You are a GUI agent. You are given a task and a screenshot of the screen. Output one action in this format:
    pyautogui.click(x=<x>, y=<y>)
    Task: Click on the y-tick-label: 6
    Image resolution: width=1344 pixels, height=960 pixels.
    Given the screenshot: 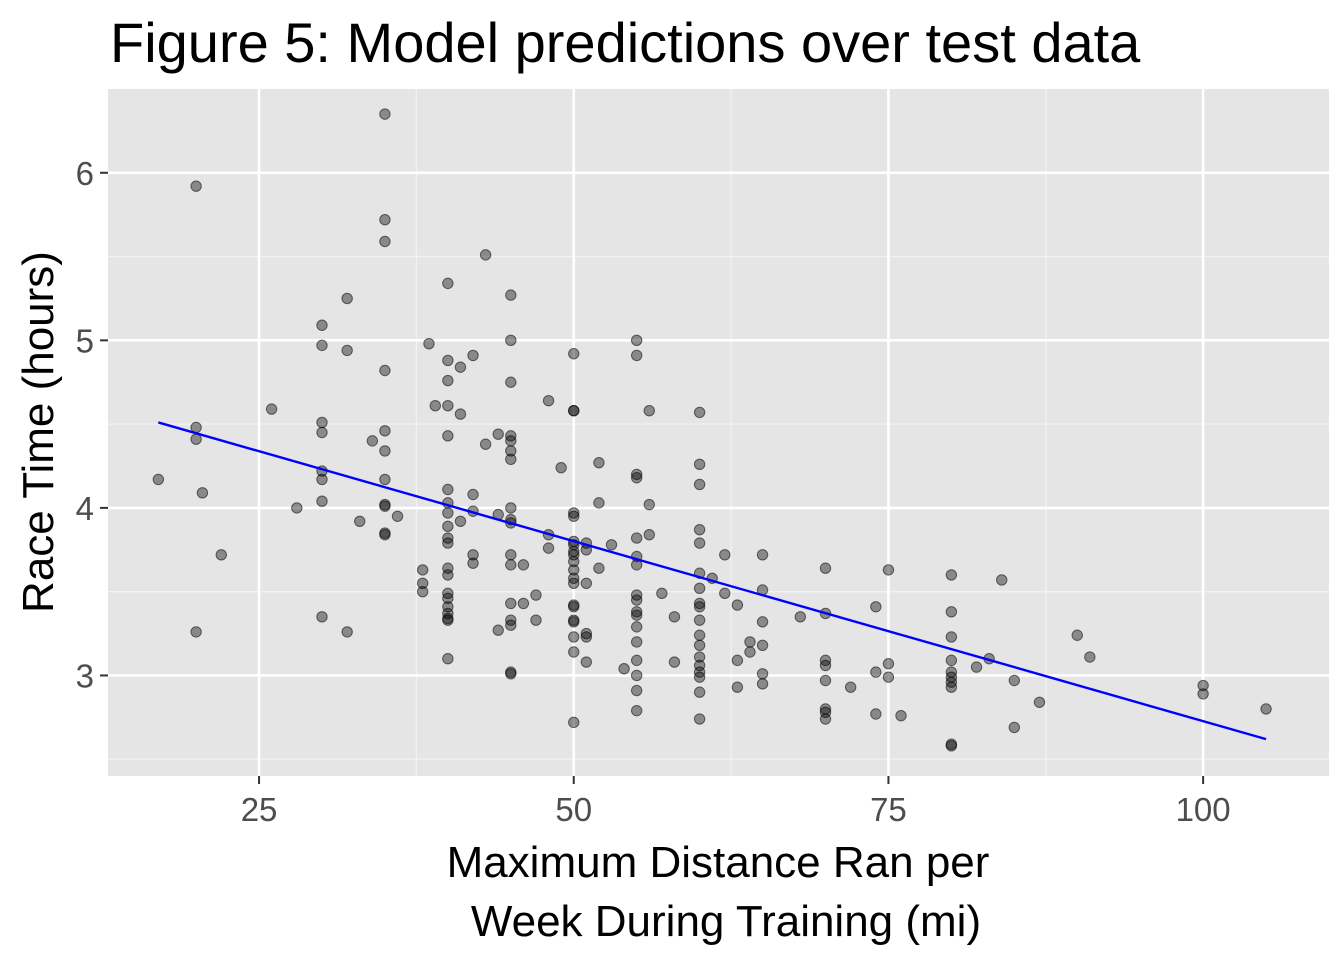 What is the action you would take?
    pyautogui.click(x=85, y=173)
    